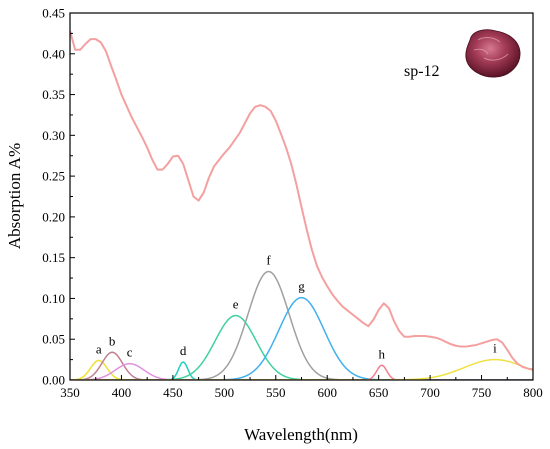  Describe the element at coordinates (53, 53) in the screenshot. I see `y-tick-label: 0.40` at that location.